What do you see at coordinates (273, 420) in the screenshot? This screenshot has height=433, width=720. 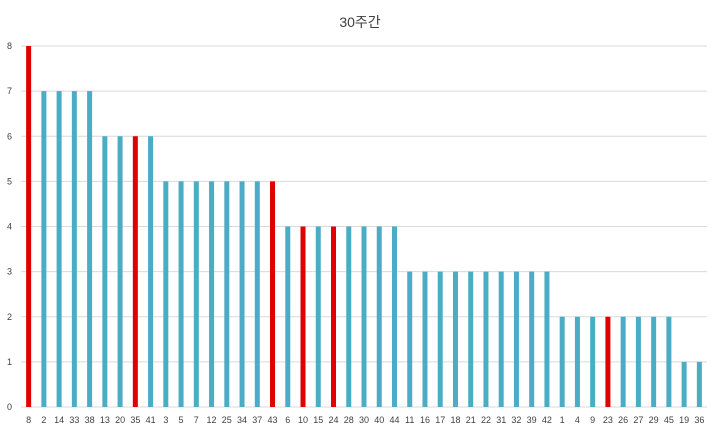 I see `x-tick-label: 43` at bounding box center [273, 420].